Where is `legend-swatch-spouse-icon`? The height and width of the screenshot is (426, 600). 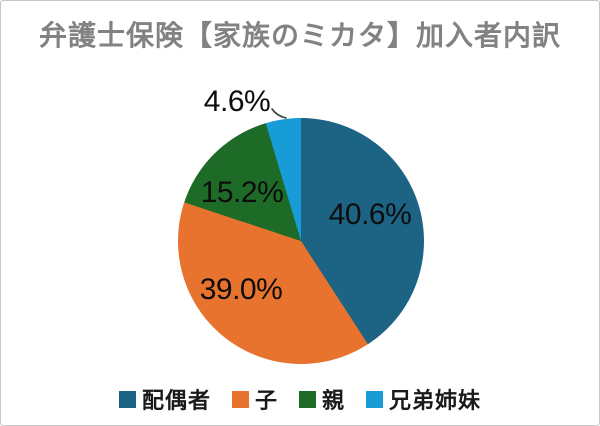 legend-swatch-spouse-icon is located at coordinates (127, 399).